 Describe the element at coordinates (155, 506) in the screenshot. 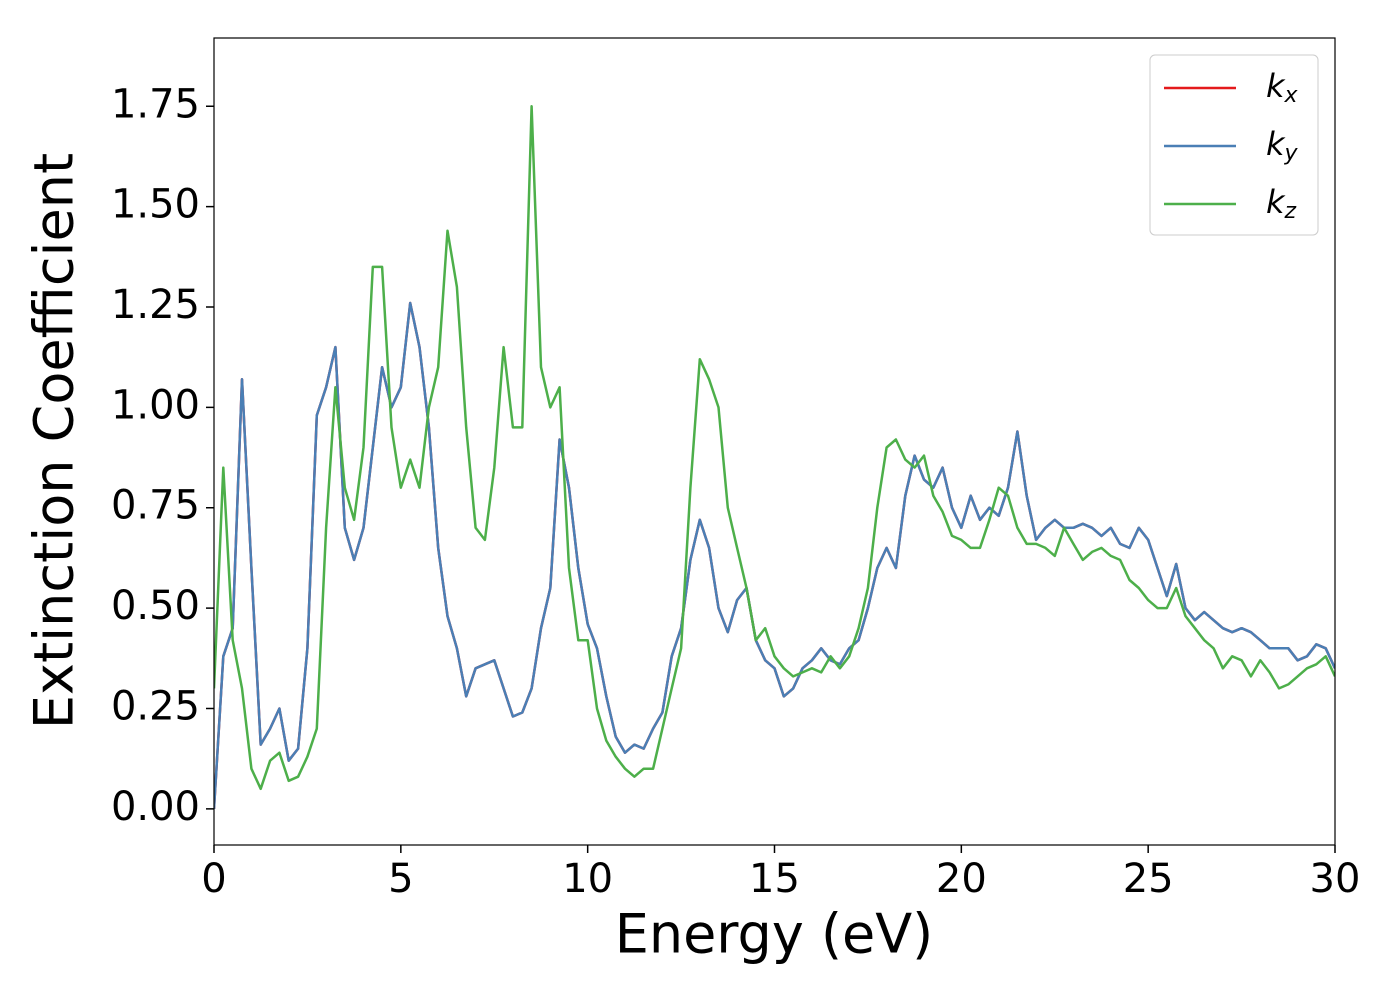

I see `y-tick-label: 0.75` at that location.